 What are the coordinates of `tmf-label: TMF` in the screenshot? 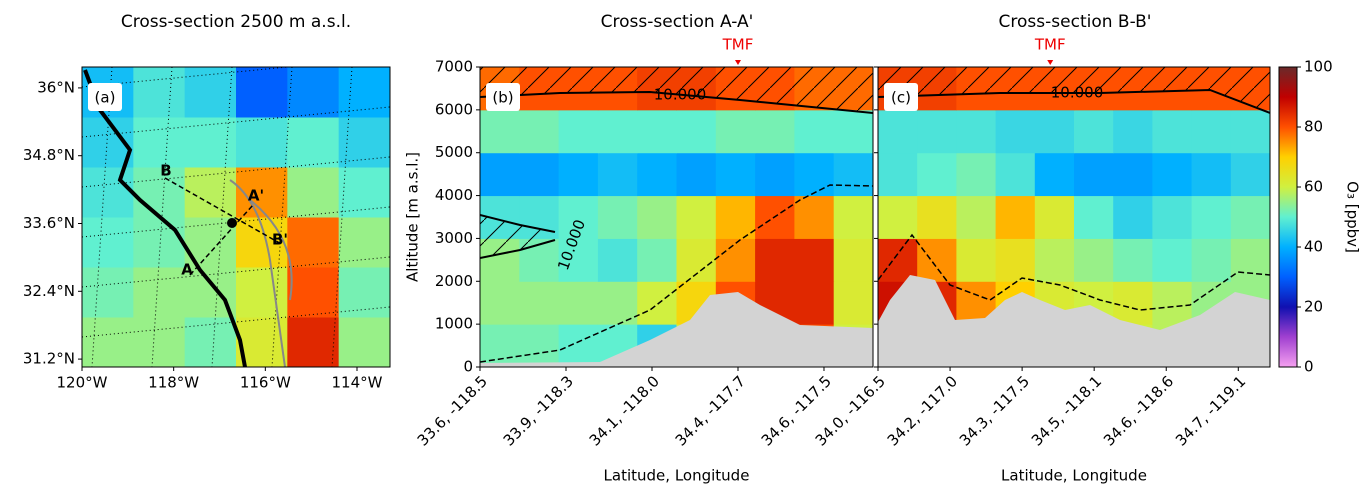 It's located at (1050, 45).